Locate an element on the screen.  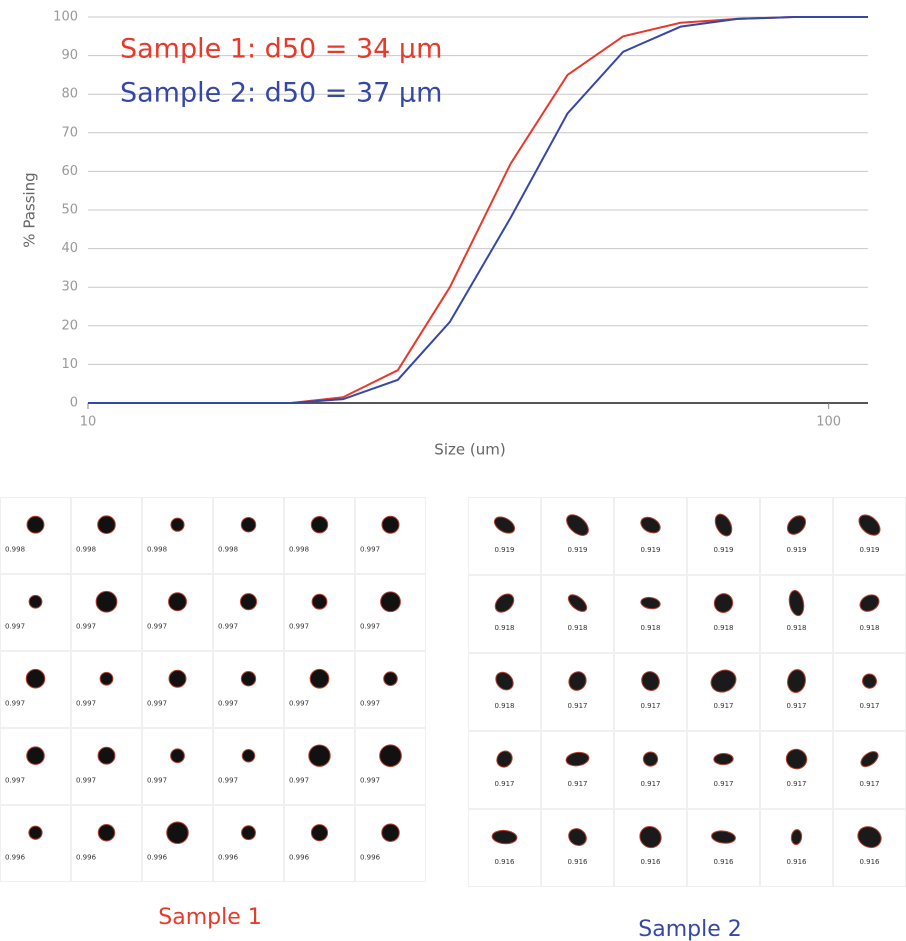
x-axis-label: Size (um) is located at coordinates (469, 450).